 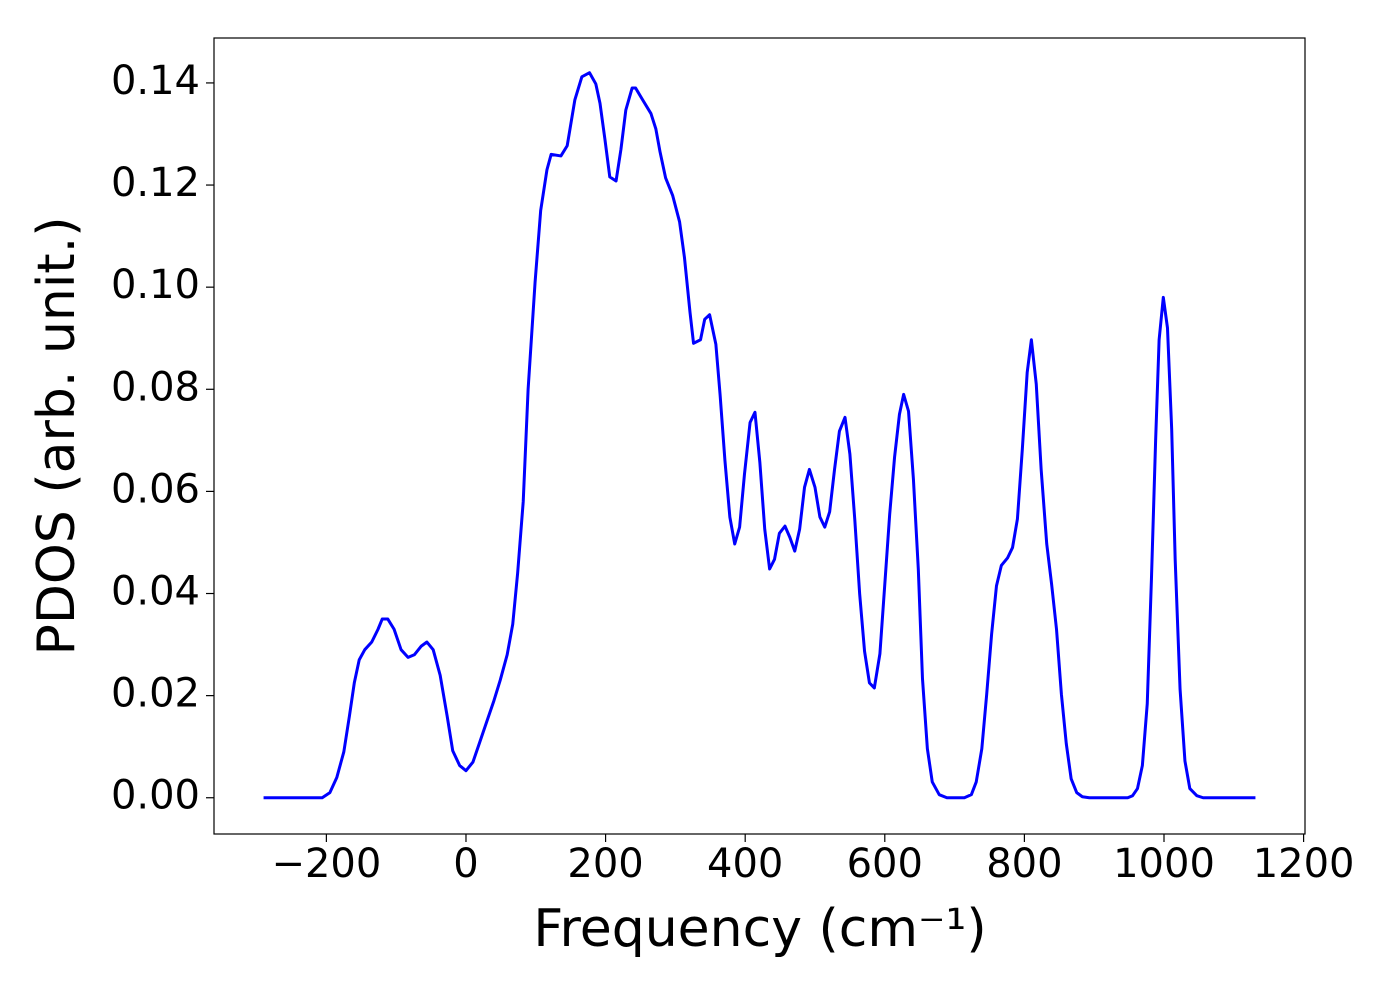 I want to click on y-tick-label: 0.14, so click(x=155, y=81).